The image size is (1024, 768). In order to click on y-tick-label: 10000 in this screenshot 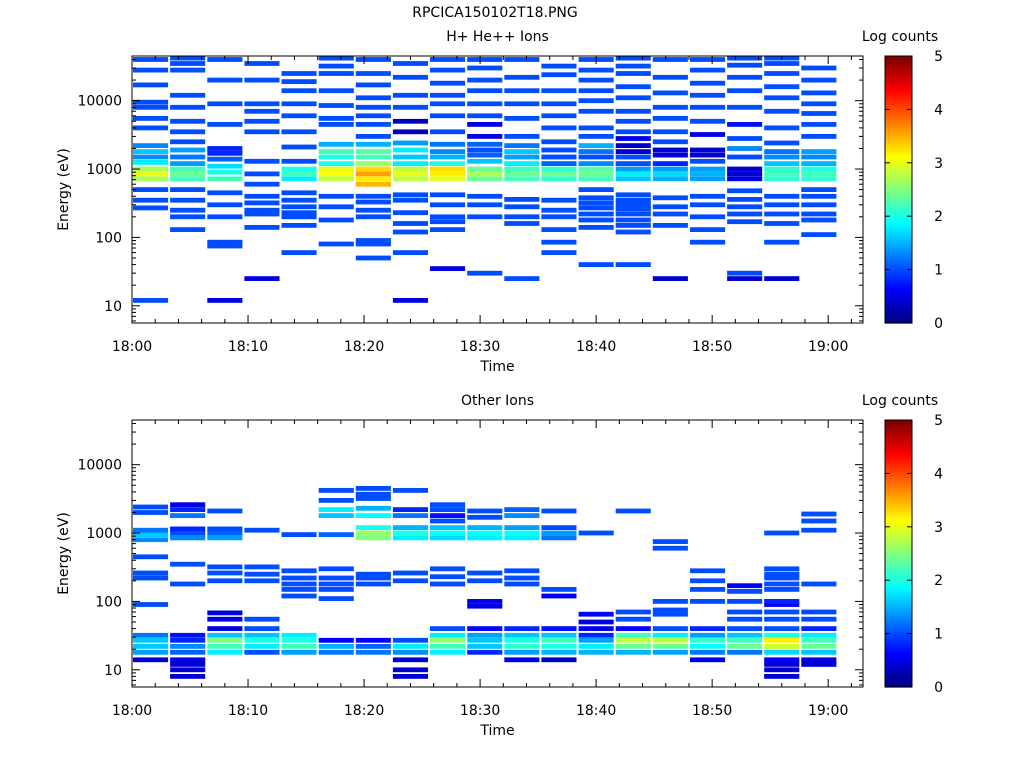, I will do `click(99, 466)`.